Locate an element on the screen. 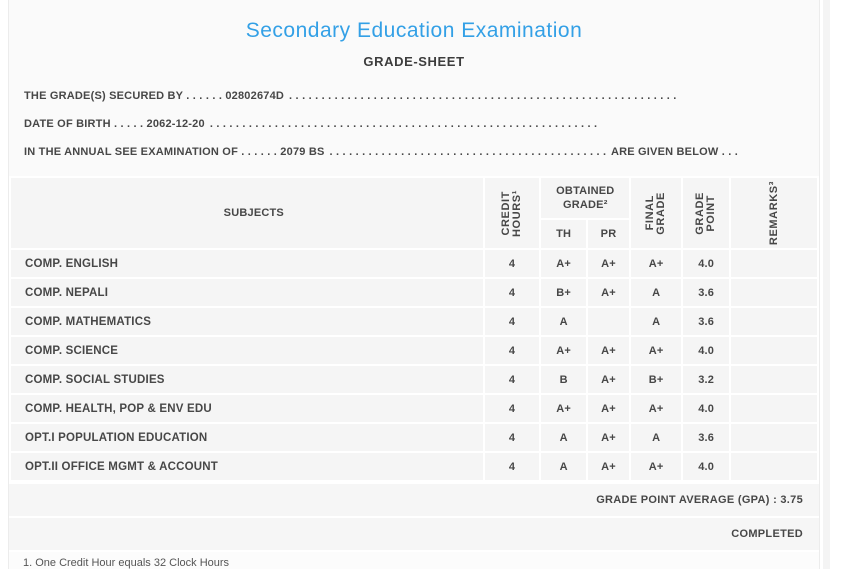 The image size is (848, 569). subject-cell: COMP. SOCIAL STUDIES is located at coordinates (247, 379).